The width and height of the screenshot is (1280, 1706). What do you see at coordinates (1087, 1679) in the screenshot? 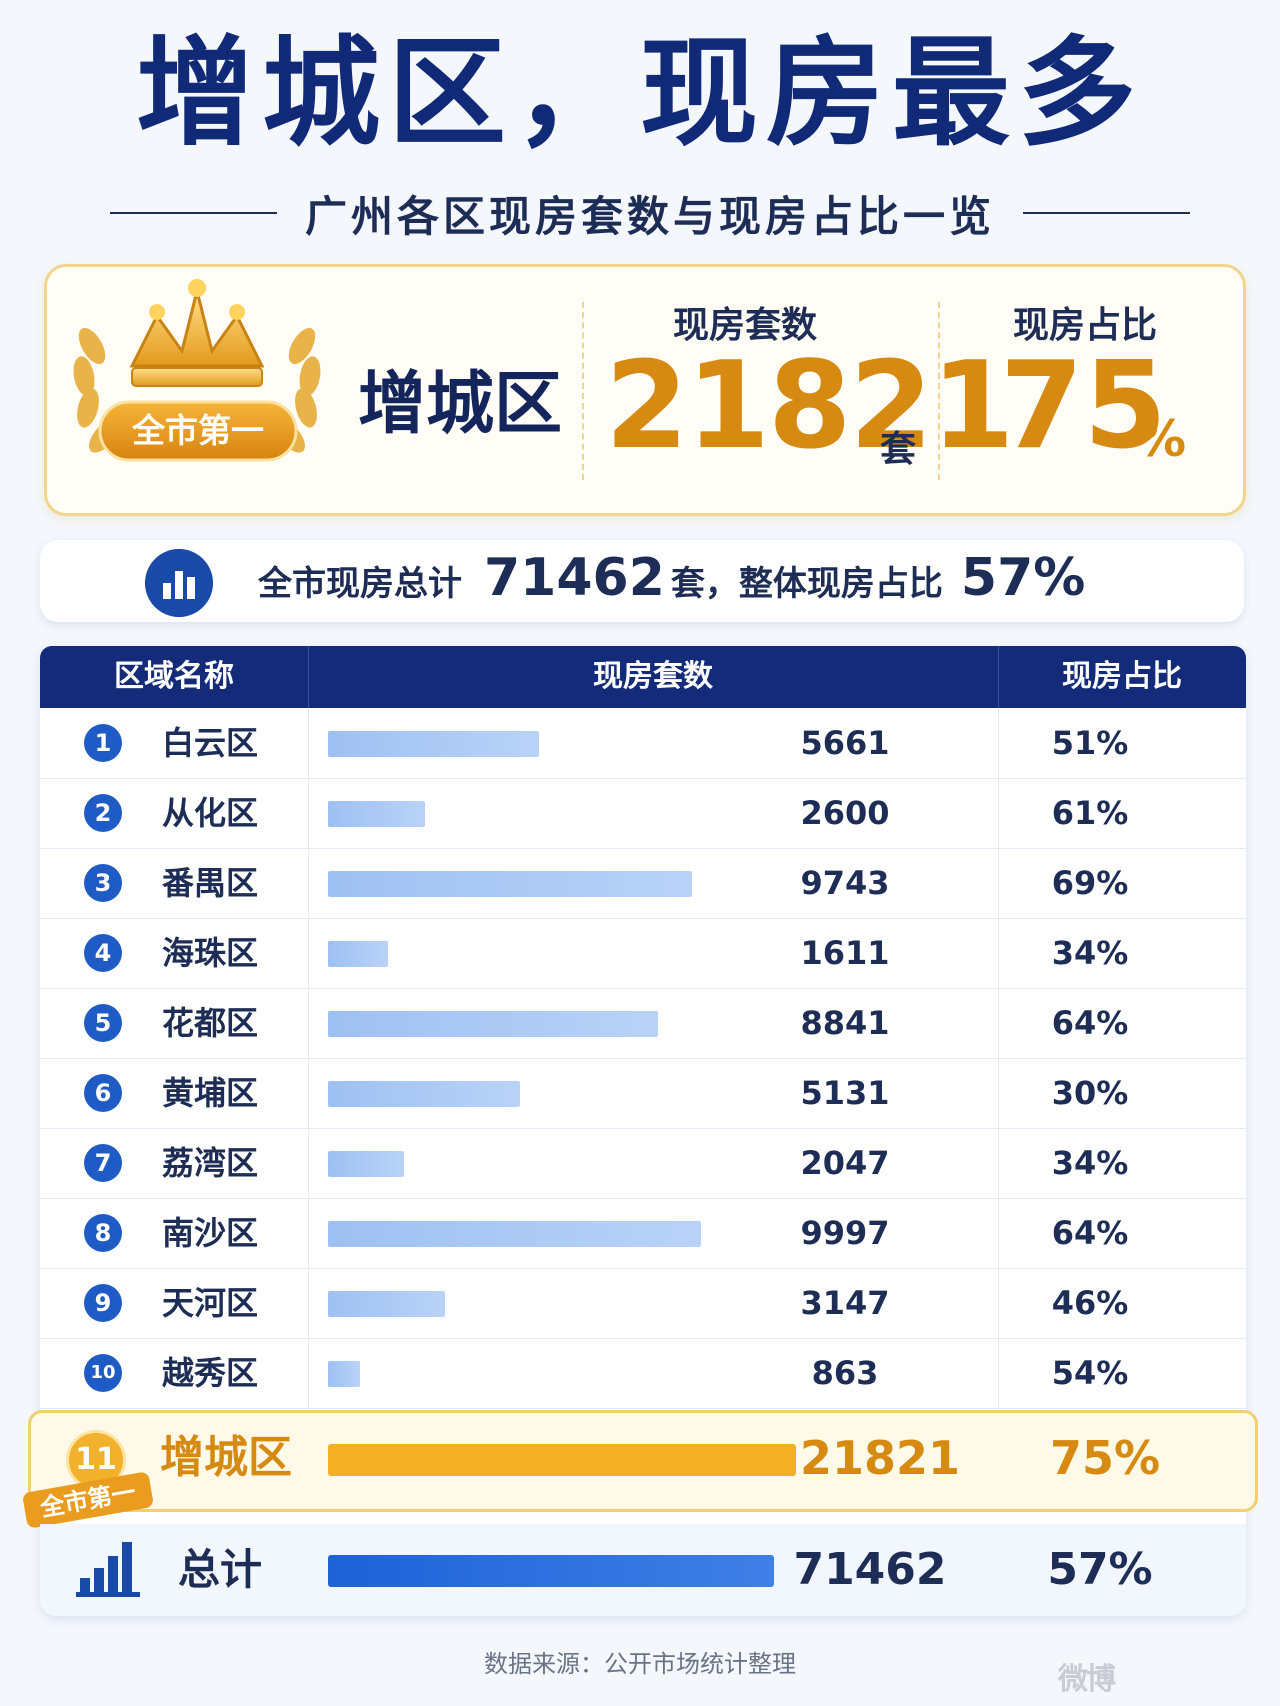
I see `watermark: 微博` at bounding box center [1087, 1679].